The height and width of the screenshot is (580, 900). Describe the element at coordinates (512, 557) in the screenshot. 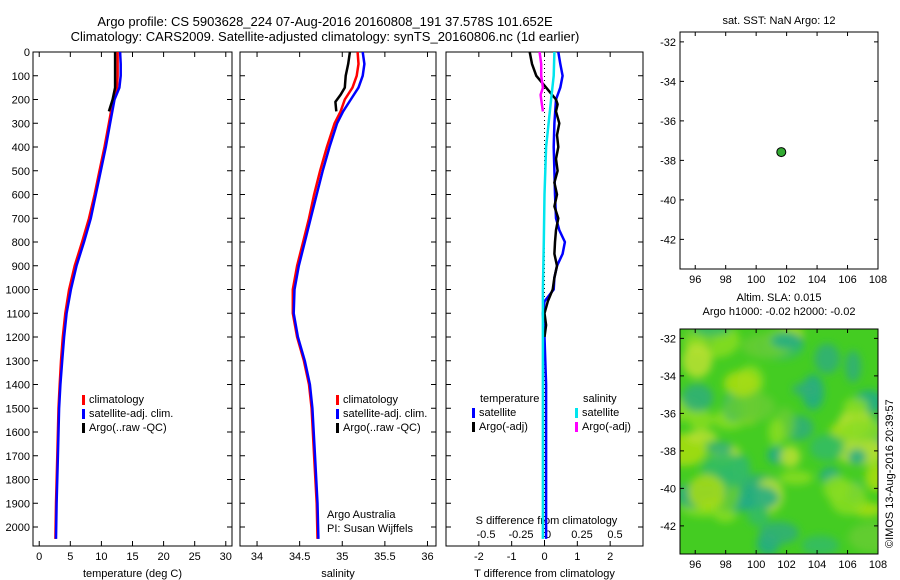

I see `x-tick-label: -1` at that location.